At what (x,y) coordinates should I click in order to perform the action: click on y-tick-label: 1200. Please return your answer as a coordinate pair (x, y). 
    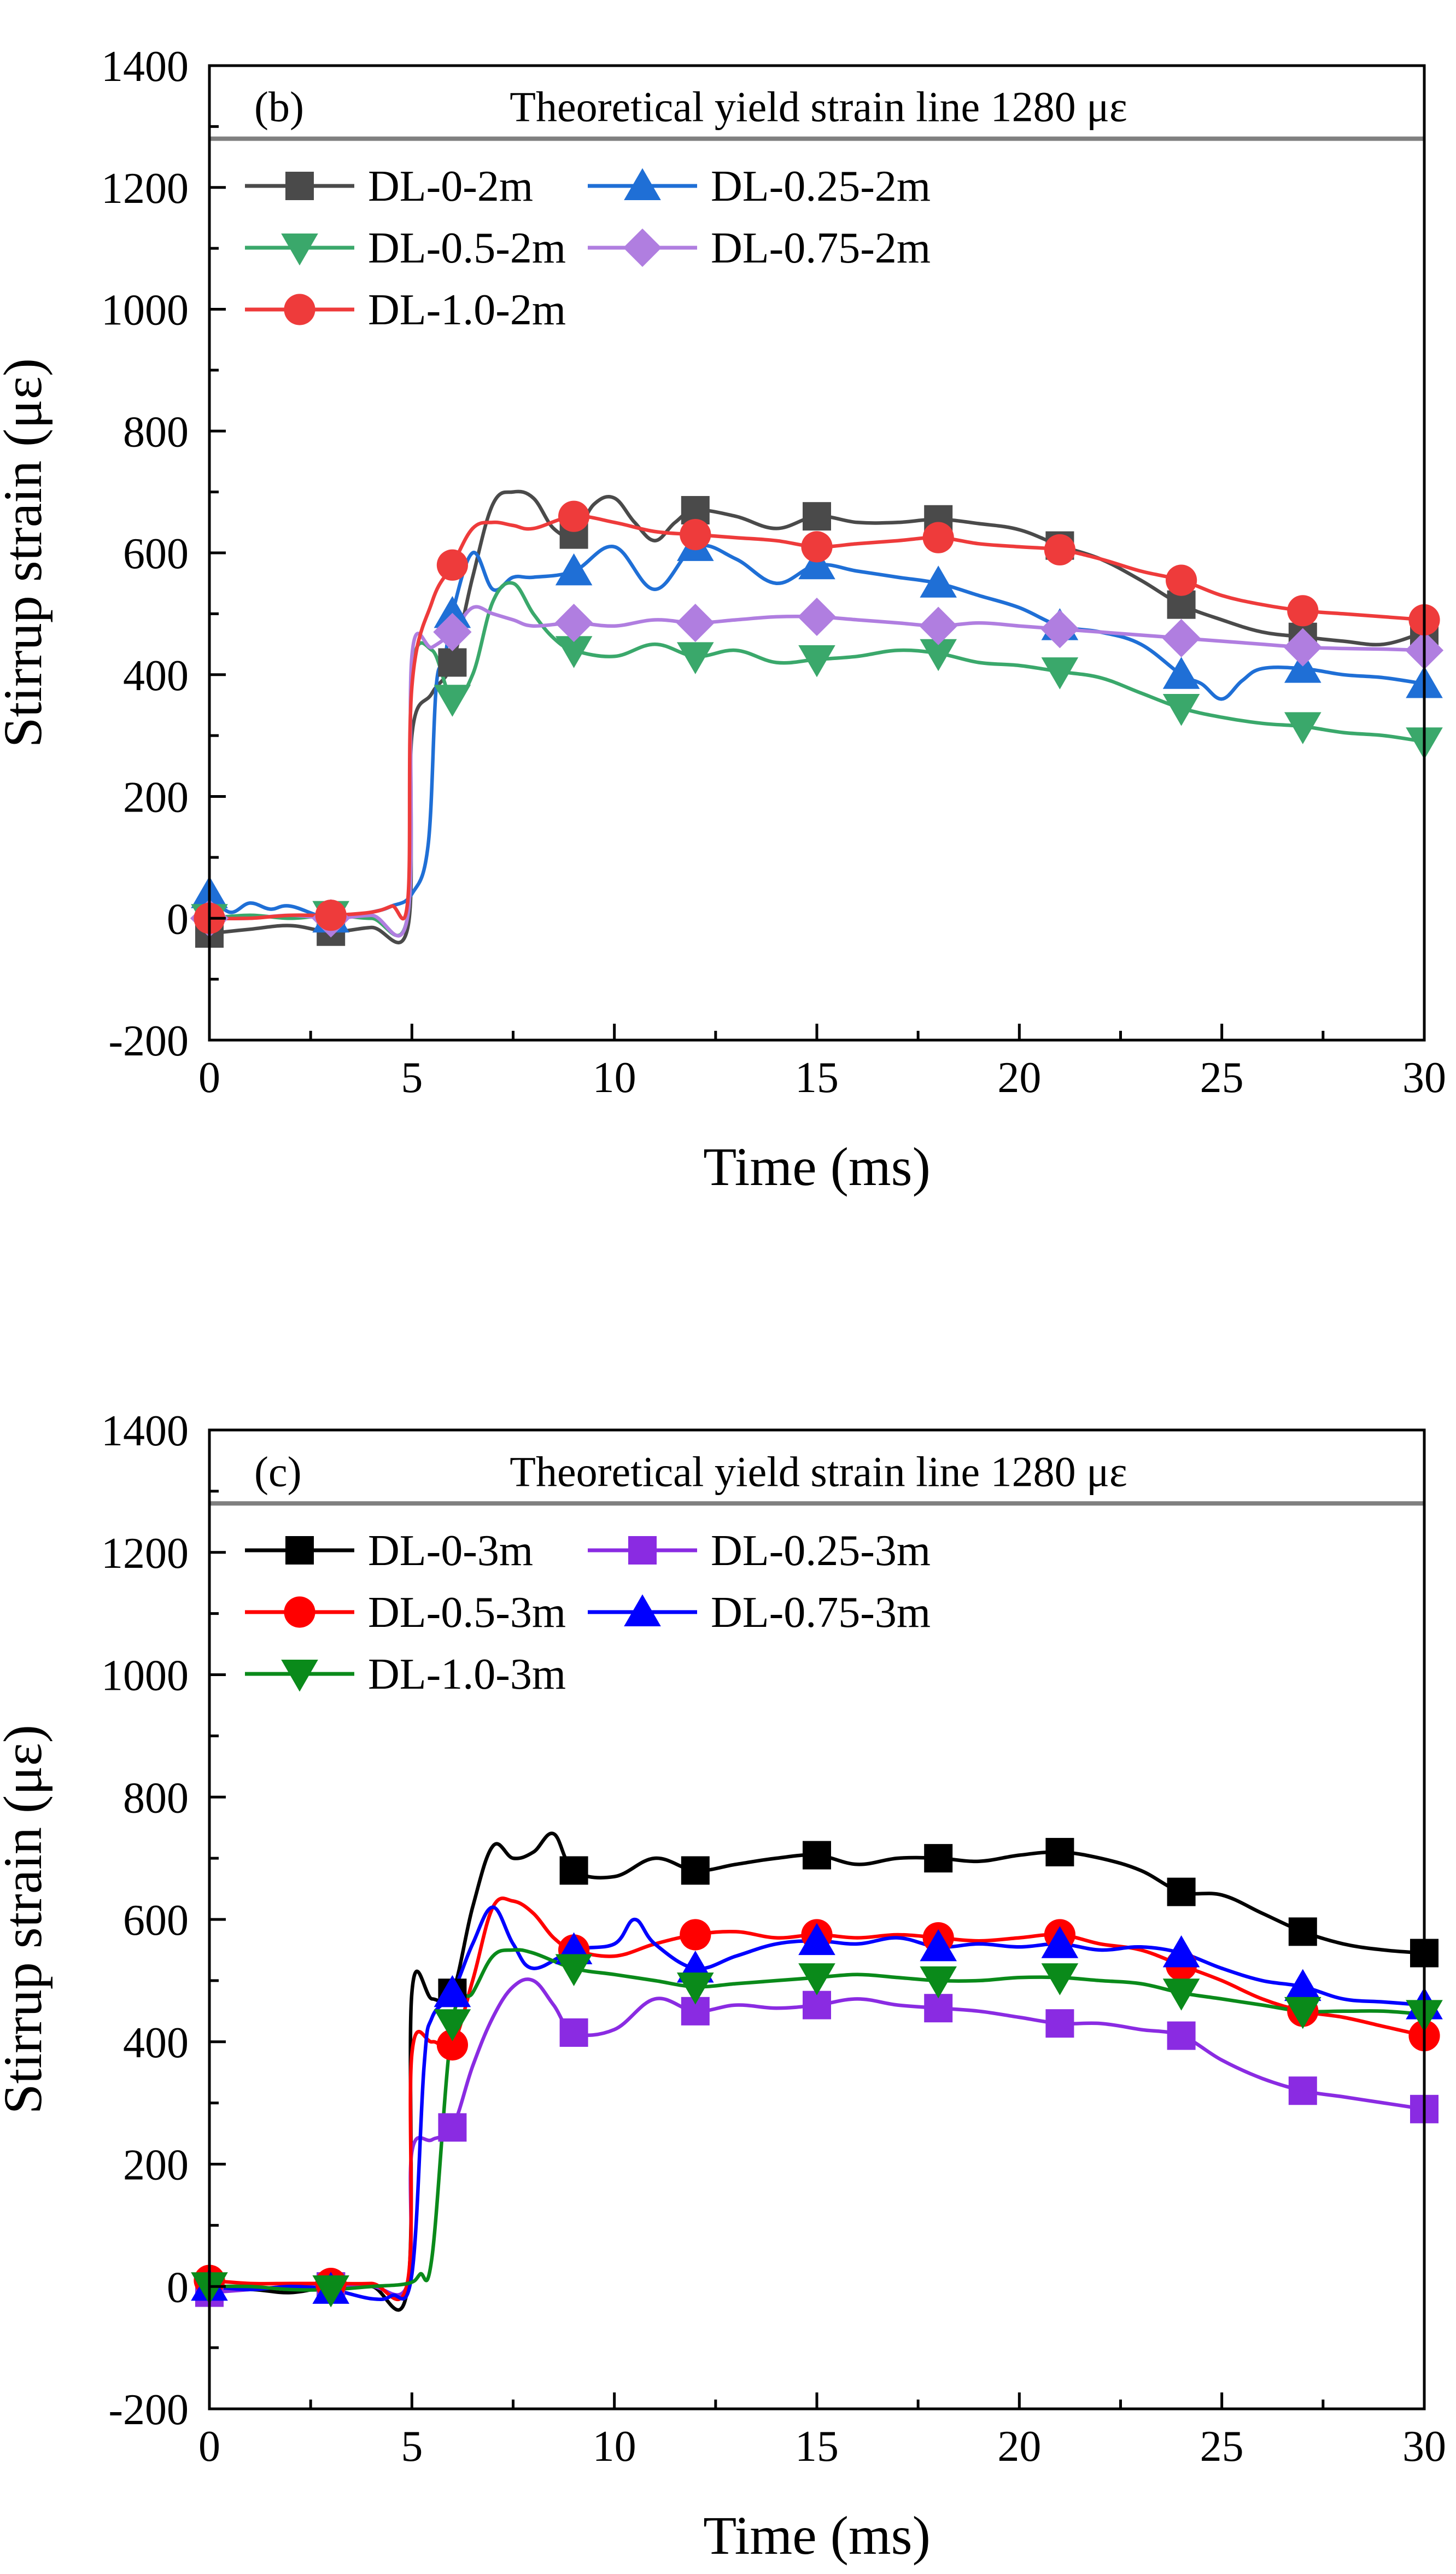
    Looking at the image, I should click on (145, 1554).